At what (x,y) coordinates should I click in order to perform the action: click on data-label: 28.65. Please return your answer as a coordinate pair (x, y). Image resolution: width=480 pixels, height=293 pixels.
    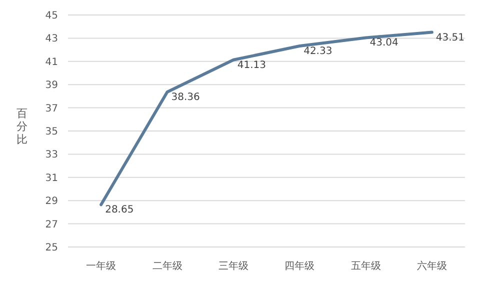
    Looking at the image, I should click on (119, 210).